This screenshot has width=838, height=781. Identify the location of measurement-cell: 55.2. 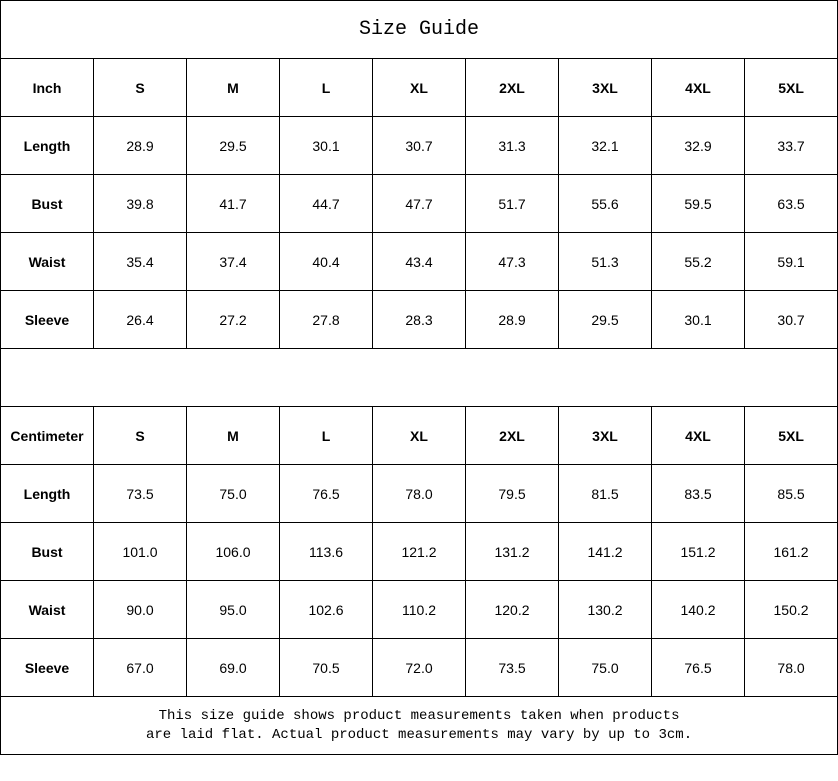
(698, 261).